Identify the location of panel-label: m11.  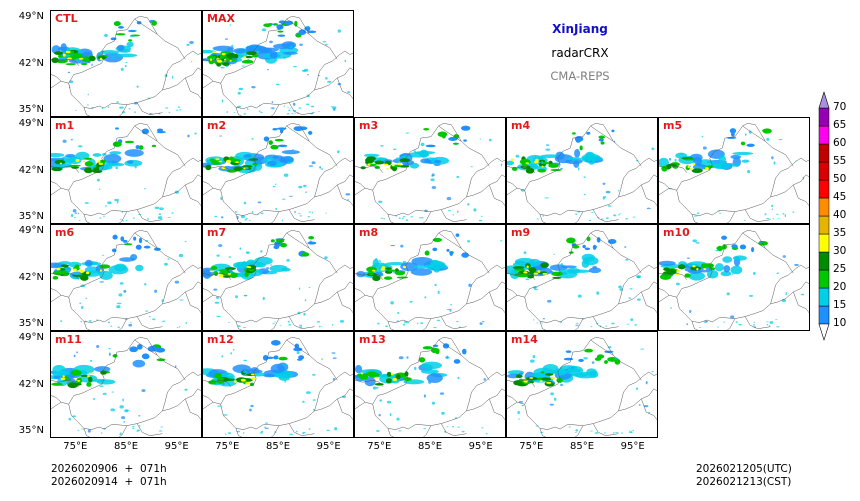
(68, 339).